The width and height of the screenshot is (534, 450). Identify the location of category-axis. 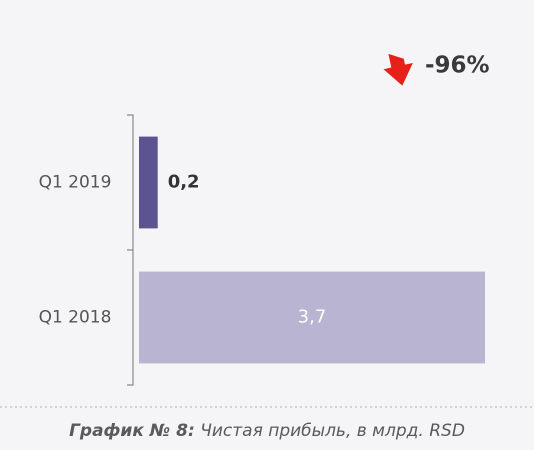
(130, 250).